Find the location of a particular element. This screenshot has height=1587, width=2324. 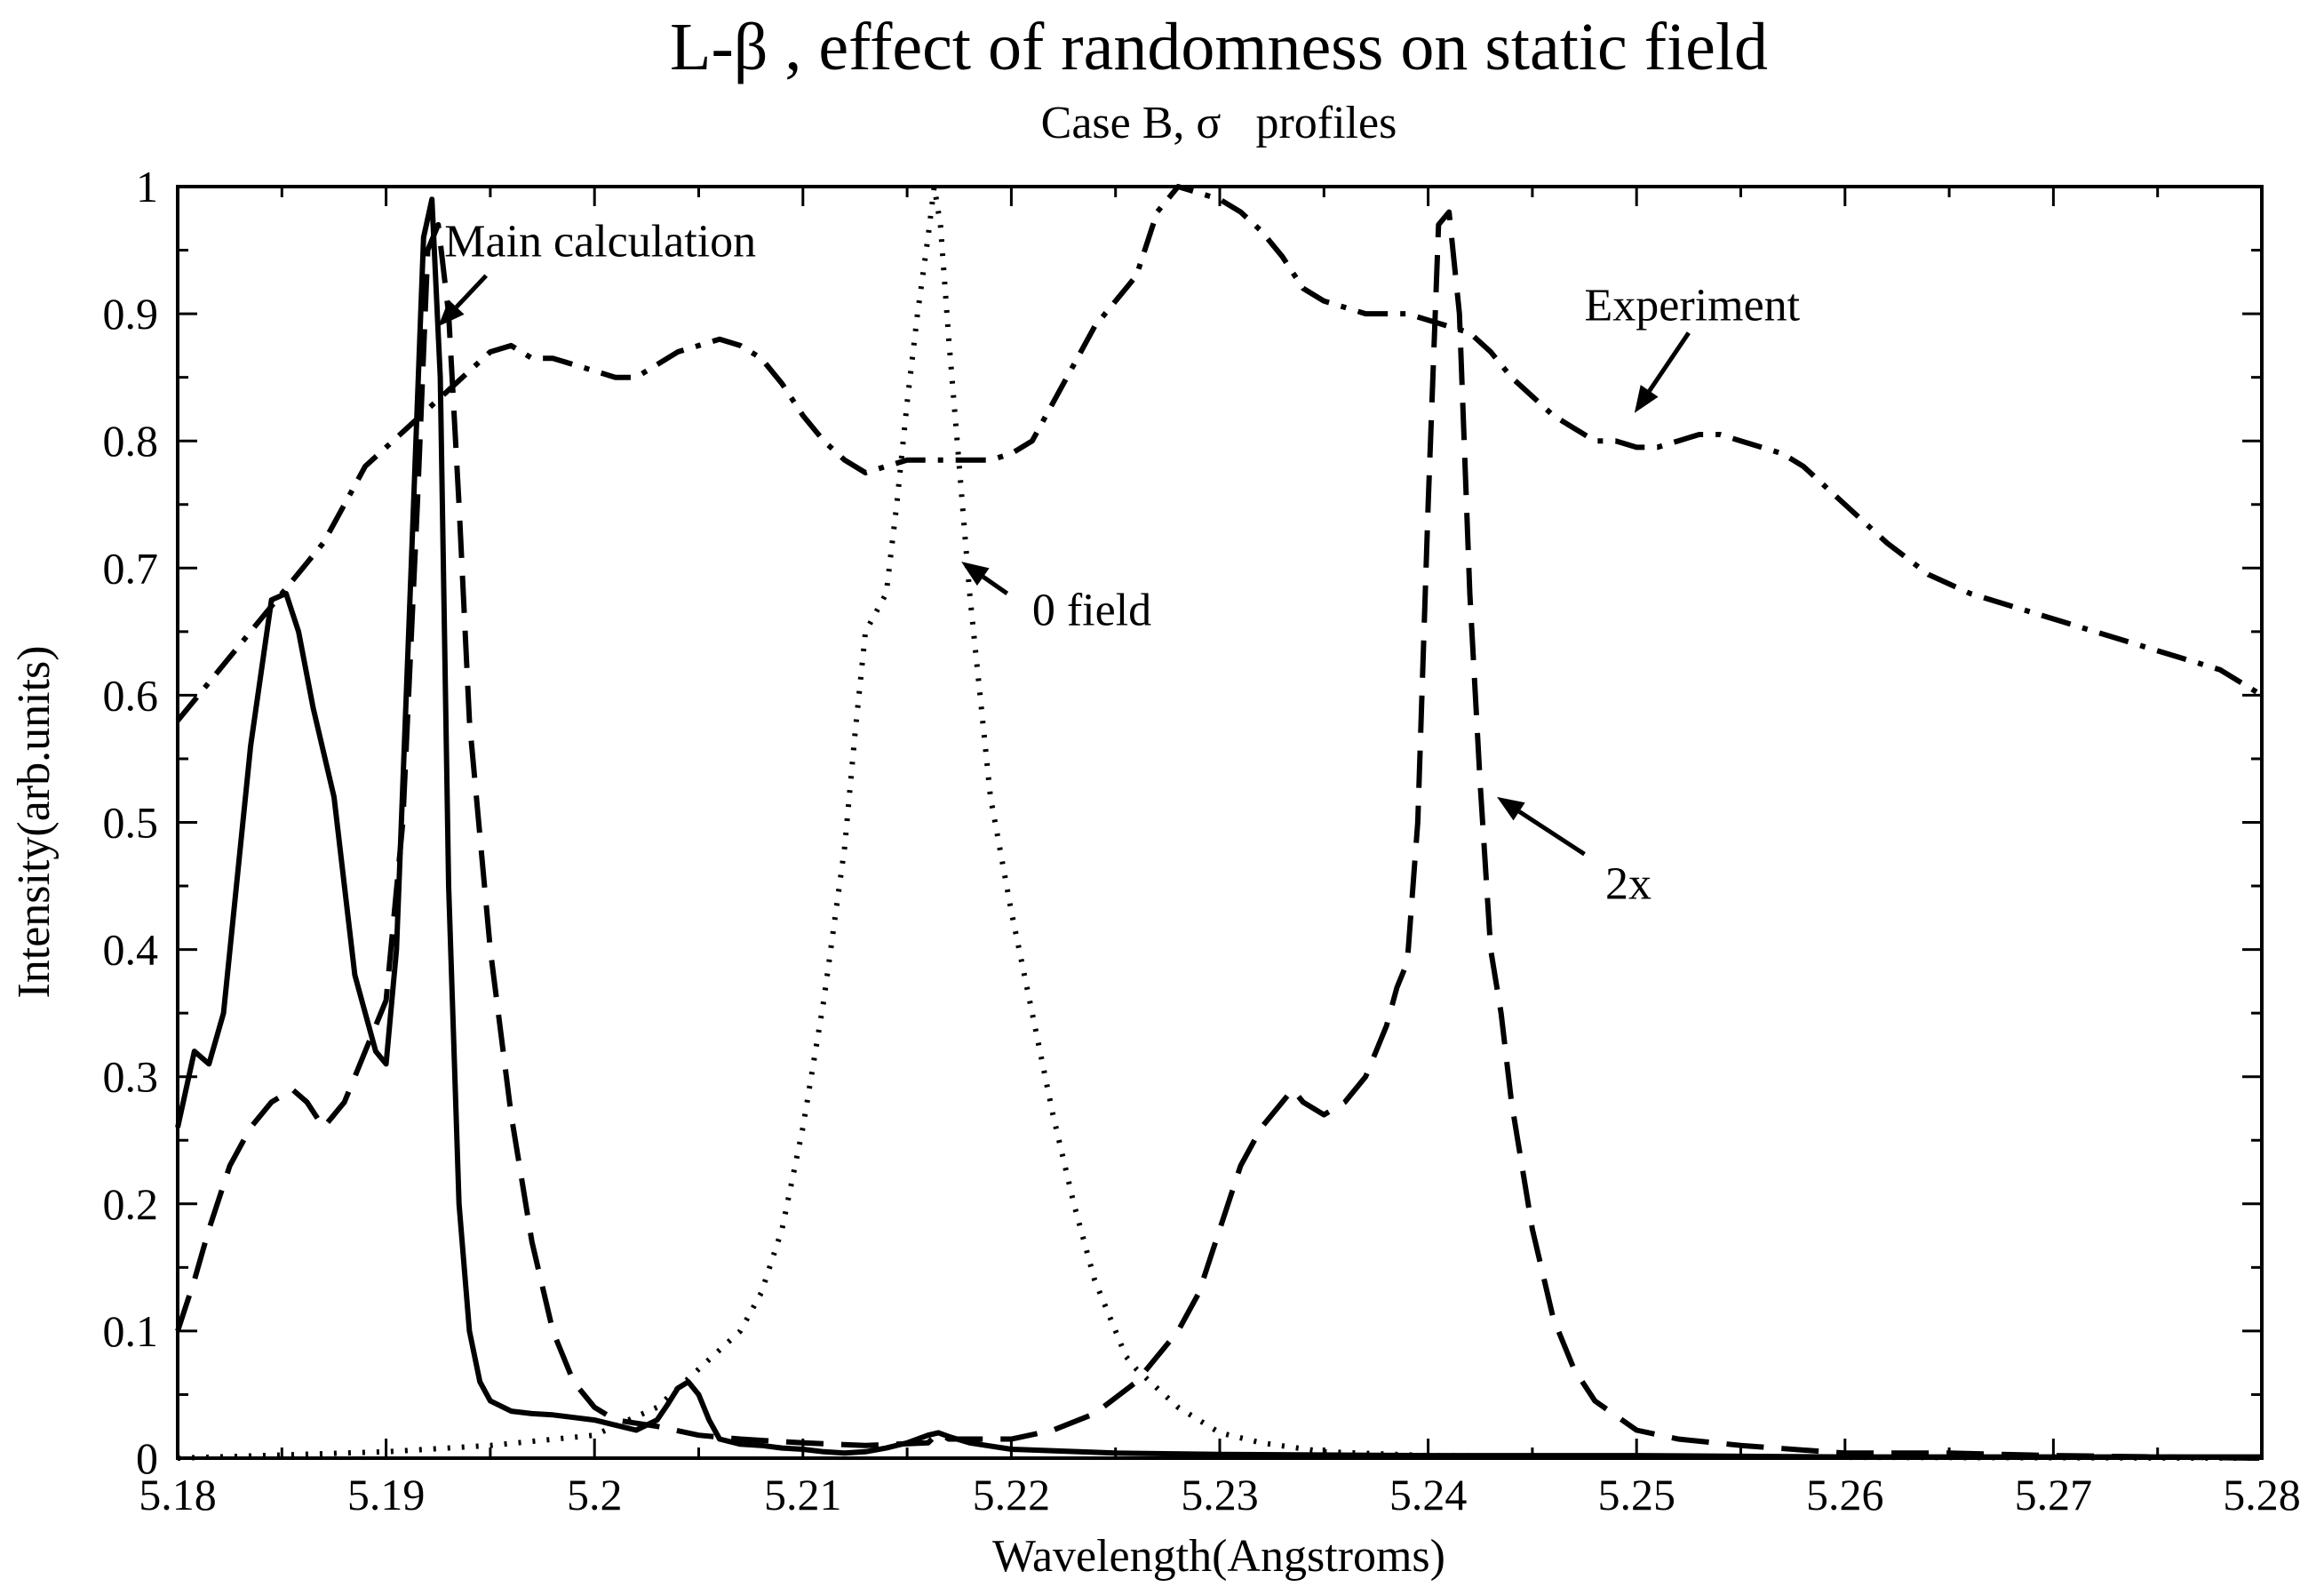

x-tick-label: 5.19 is located at coordinates (386, 1494).